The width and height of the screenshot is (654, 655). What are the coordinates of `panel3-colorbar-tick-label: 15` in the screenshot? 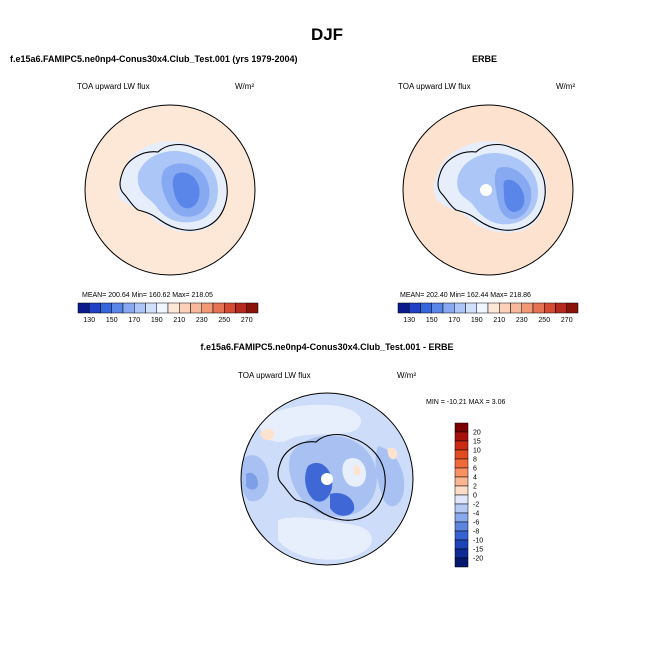 It's located at (477, 442).